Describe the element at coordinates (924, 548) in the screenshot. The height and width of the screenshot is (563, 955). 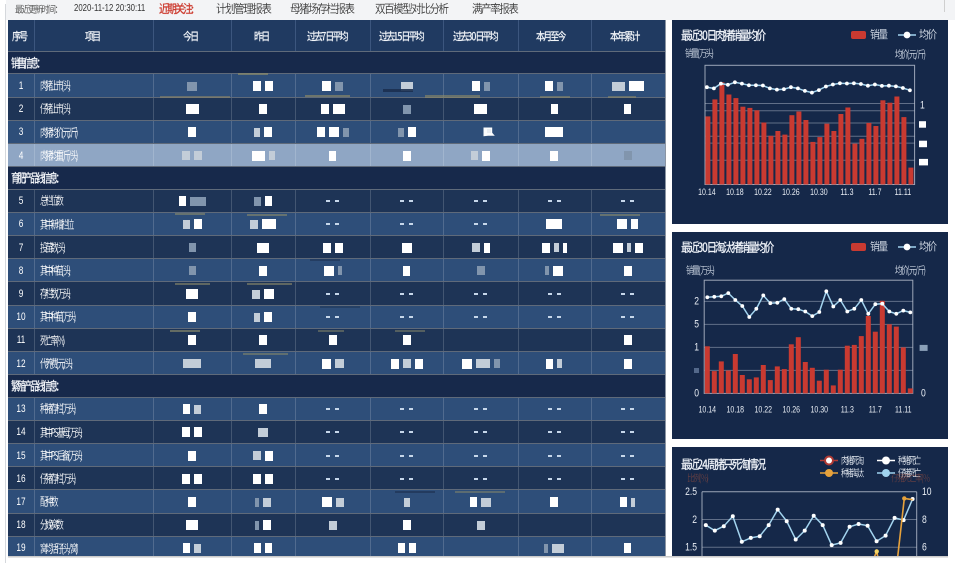
I see `svg-text: 6` at that location.